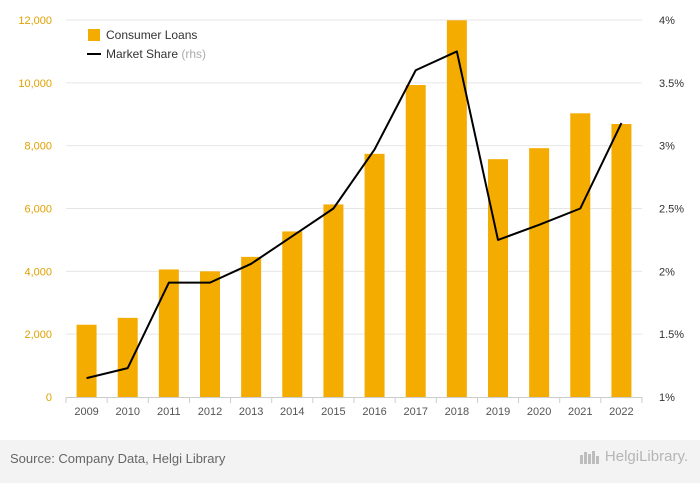 The image size is (700, 483). I want to click on y-left-tick-label: 8,000, so click(38, 147).